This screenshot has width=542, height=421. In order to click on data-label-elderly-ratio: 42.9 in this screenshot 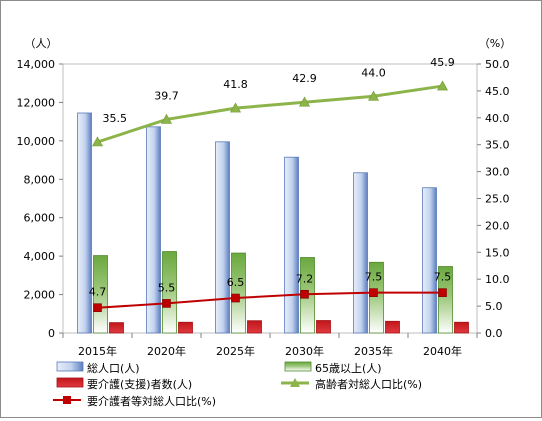, I will do `click(304, 78)`.